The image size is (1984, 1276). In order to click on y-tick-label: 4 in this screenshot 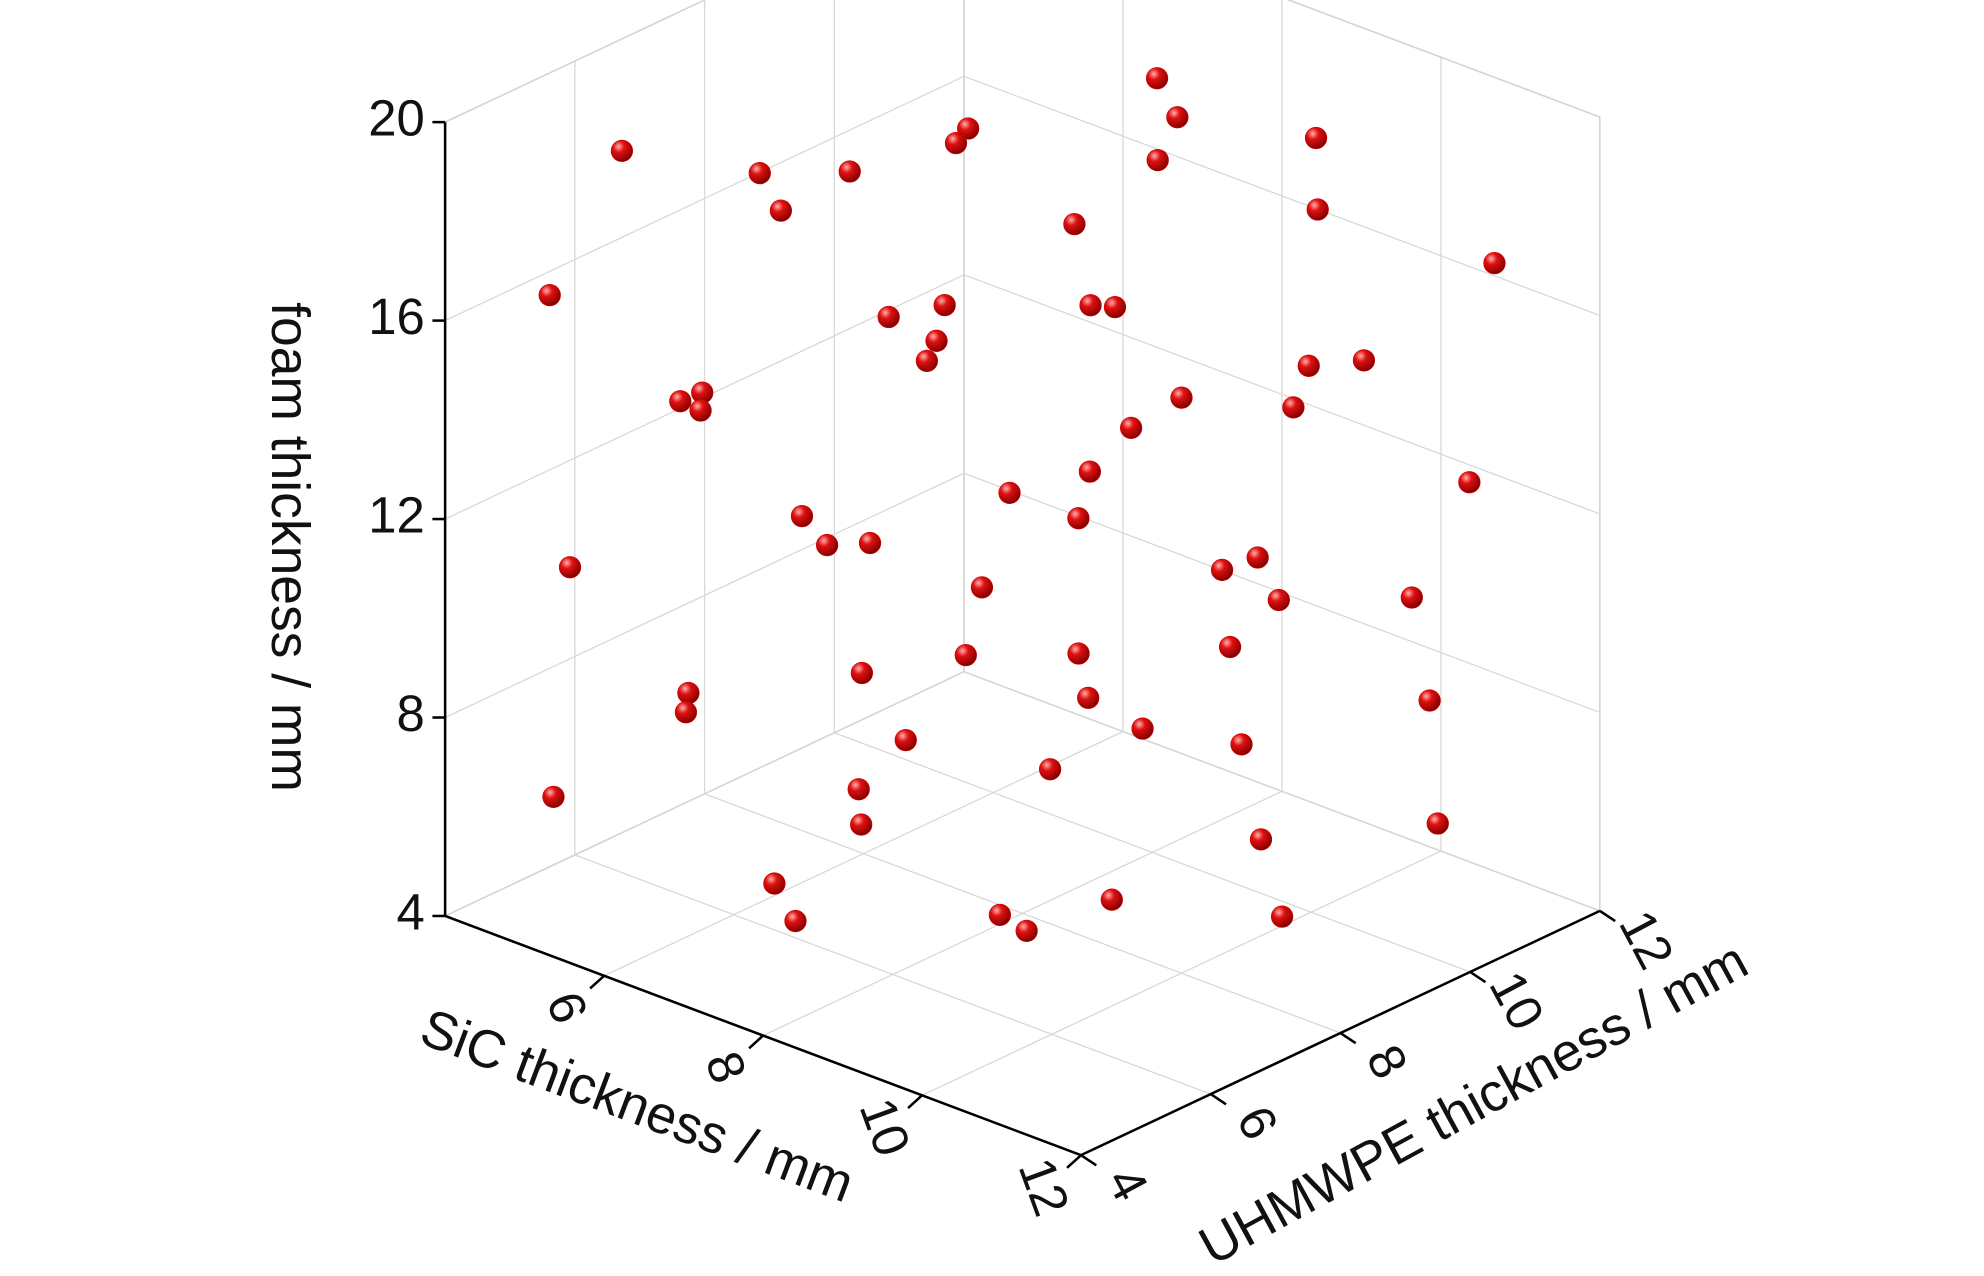, I will do `click(1128, 1184)`.